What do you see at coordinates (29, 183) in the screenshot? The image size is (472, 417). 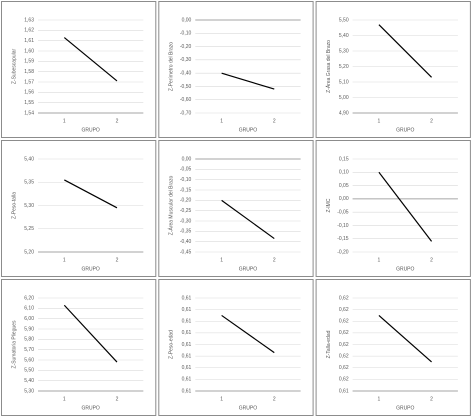 I see `y-tick-label: 5,35` at bounding box center [29, 183].